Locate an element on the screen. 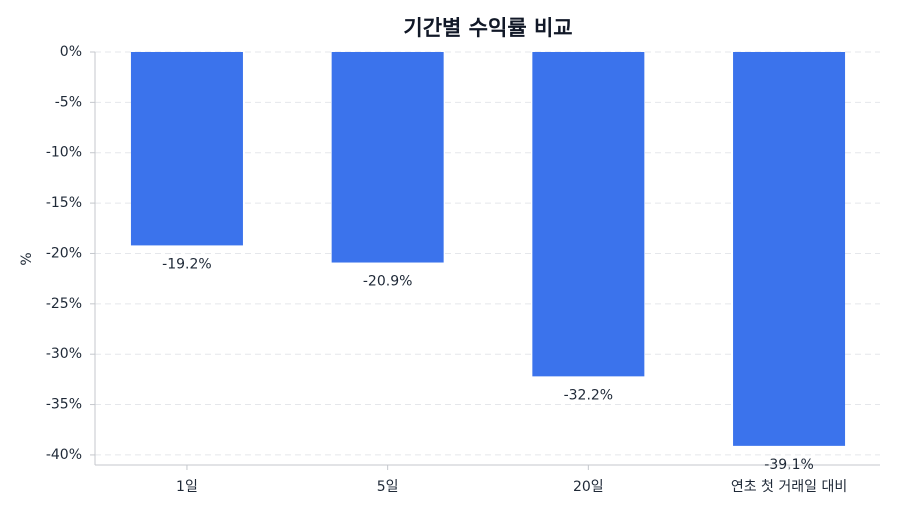 The width and height of the screenshot is (900, 514). y-tick-label: -40% is located at coordinates (64, 455).